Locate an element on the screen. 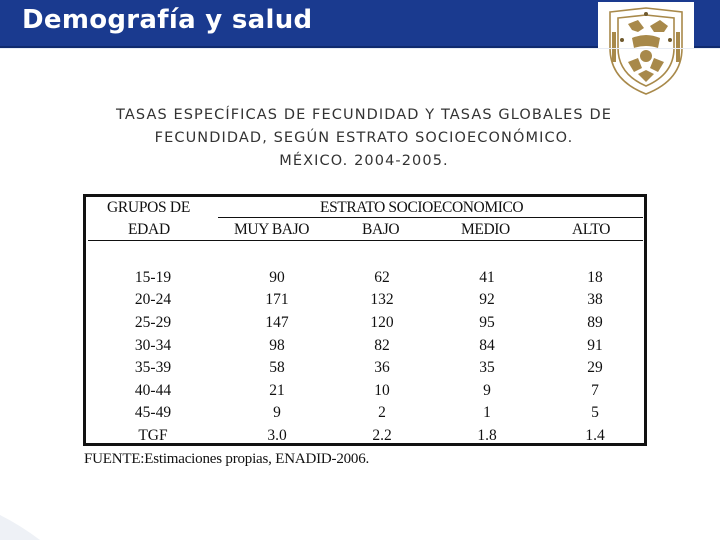 The image size is (720, 540). table-cell: 120 is located at coordinates (382, 322).